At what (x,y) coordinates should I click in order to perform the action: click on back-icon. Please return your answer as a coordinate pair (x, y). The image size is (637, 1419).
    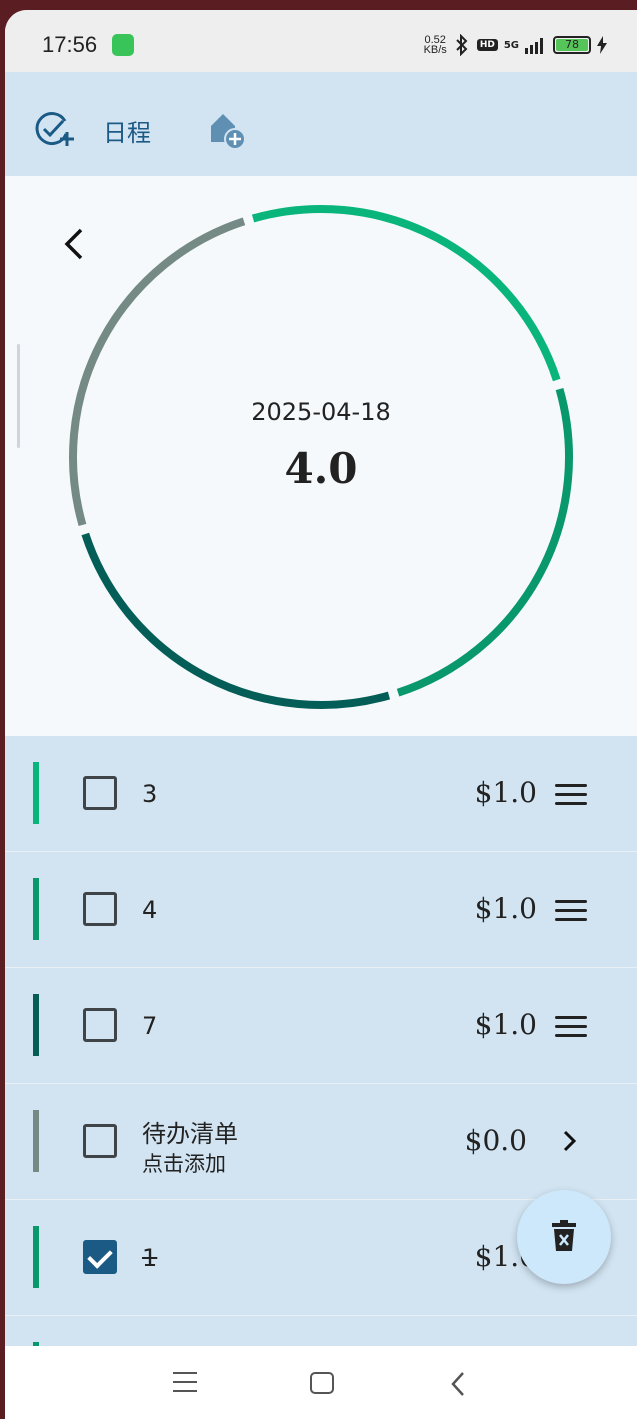
    Looking at the image, I should click on (459, 1384).